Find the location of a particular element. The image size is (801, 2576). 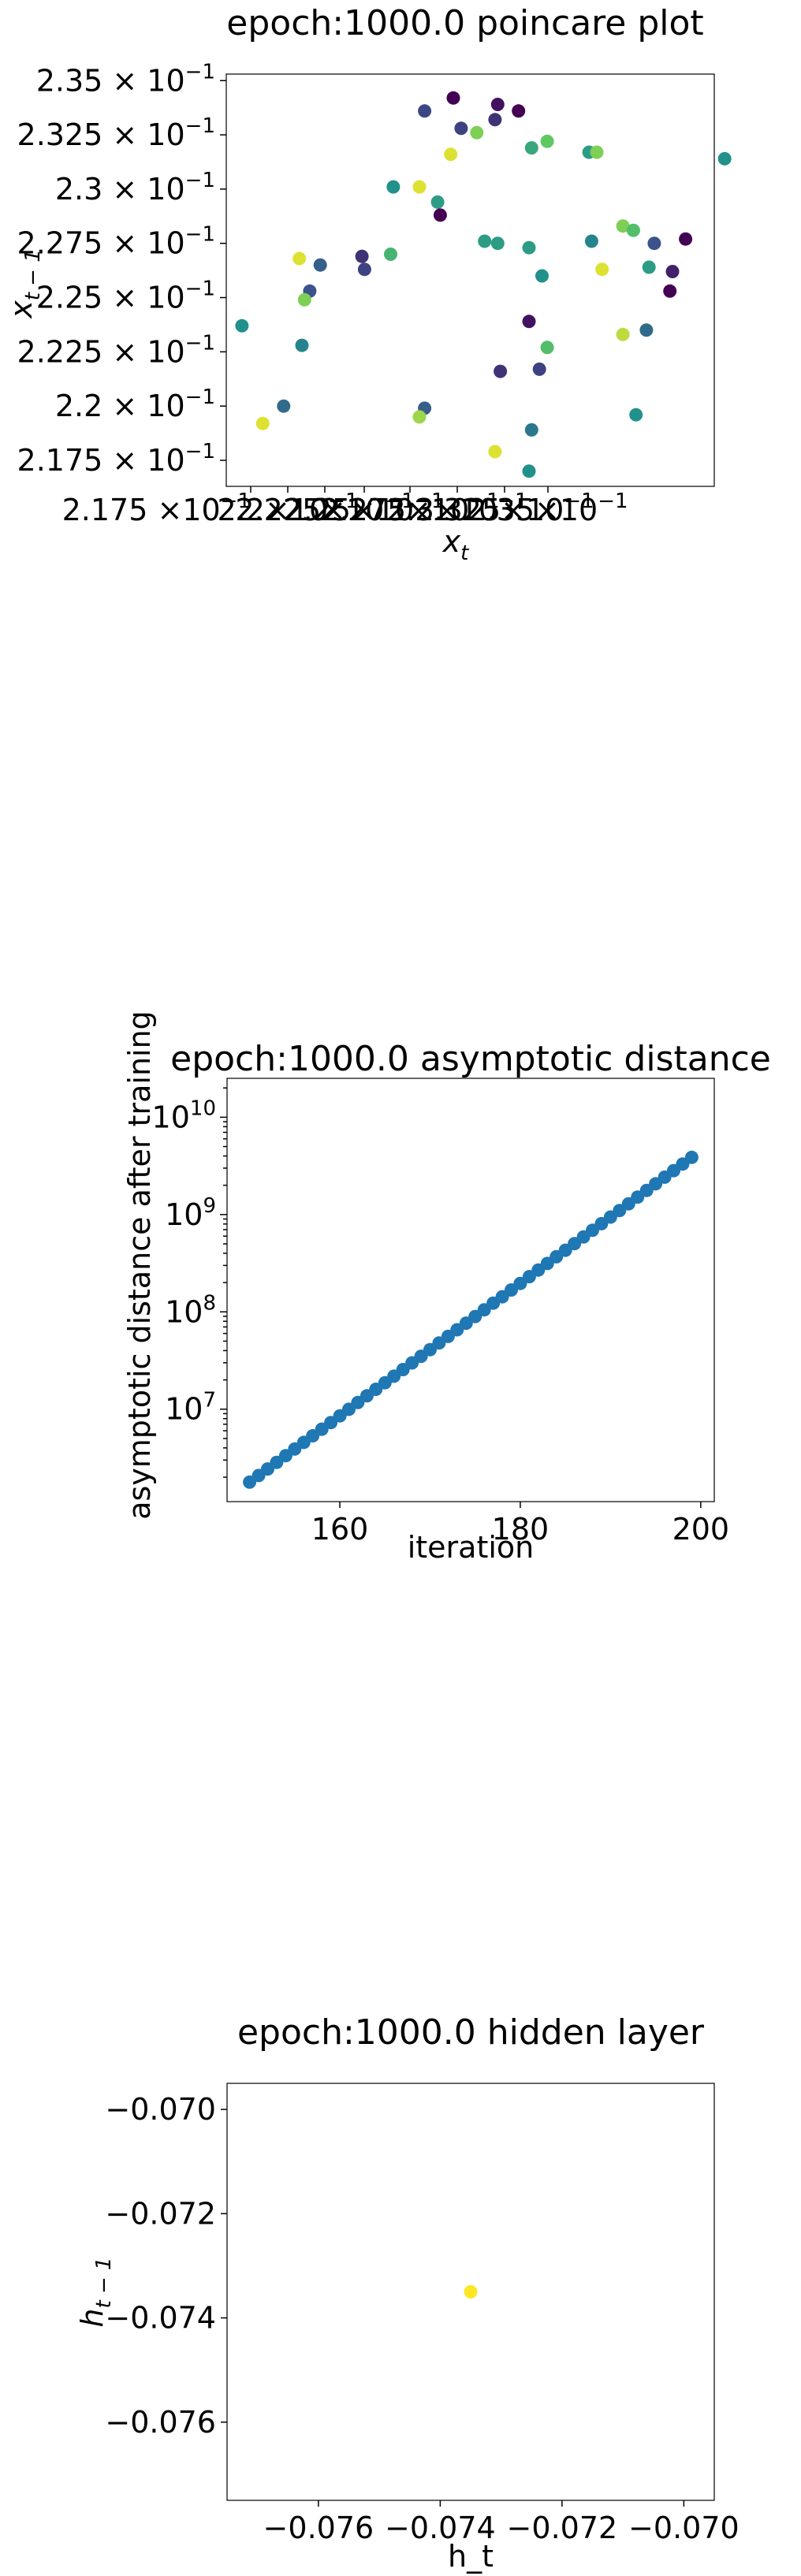

hidden-layer-y-tick-label: −0.070 is located at coordinates (160, 2109).